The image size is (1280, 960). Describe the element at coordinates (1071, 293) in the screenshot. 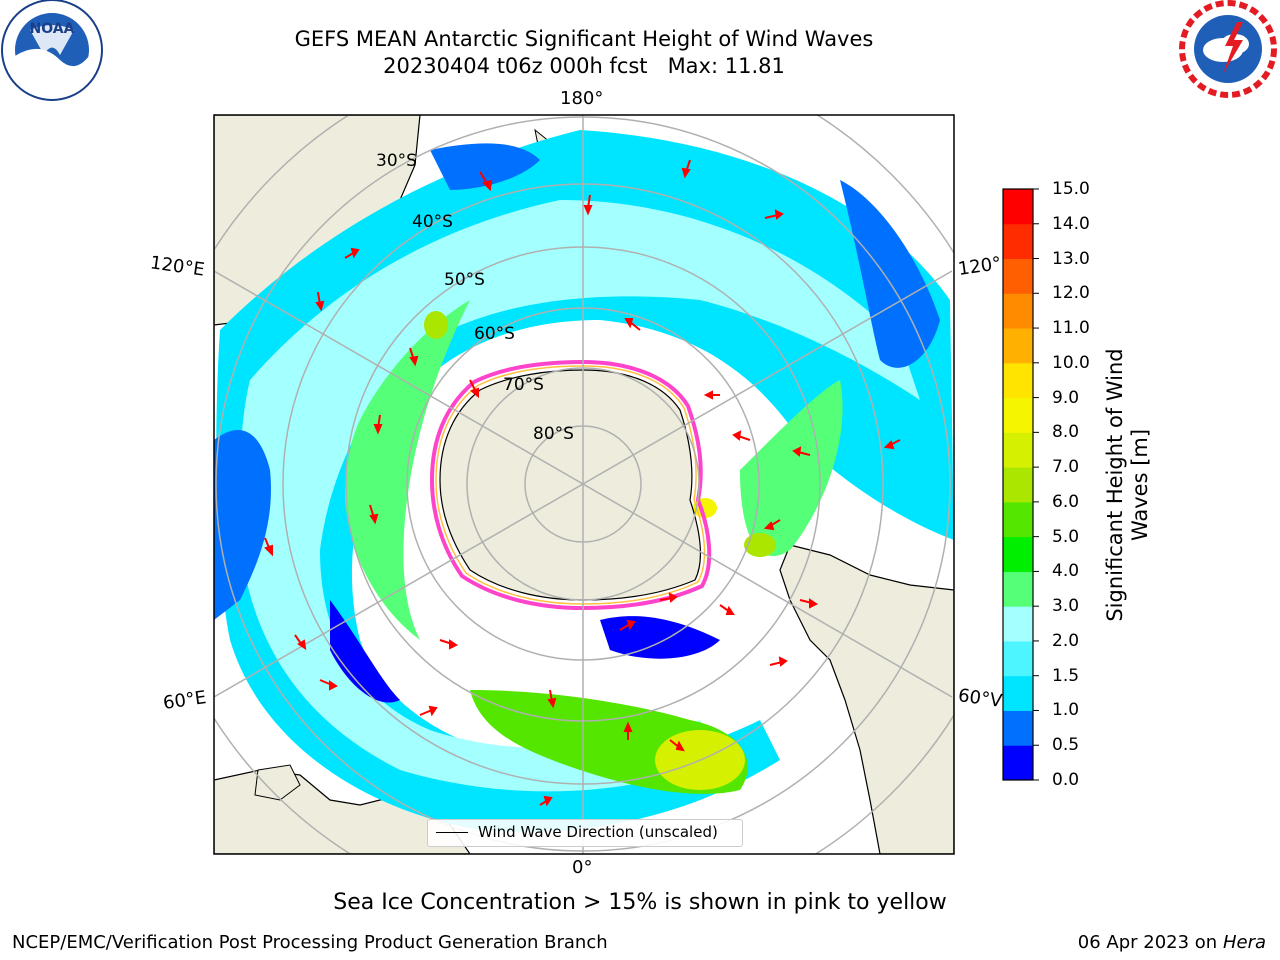

I see `colorbar-tick-label: 12.0` at that location.